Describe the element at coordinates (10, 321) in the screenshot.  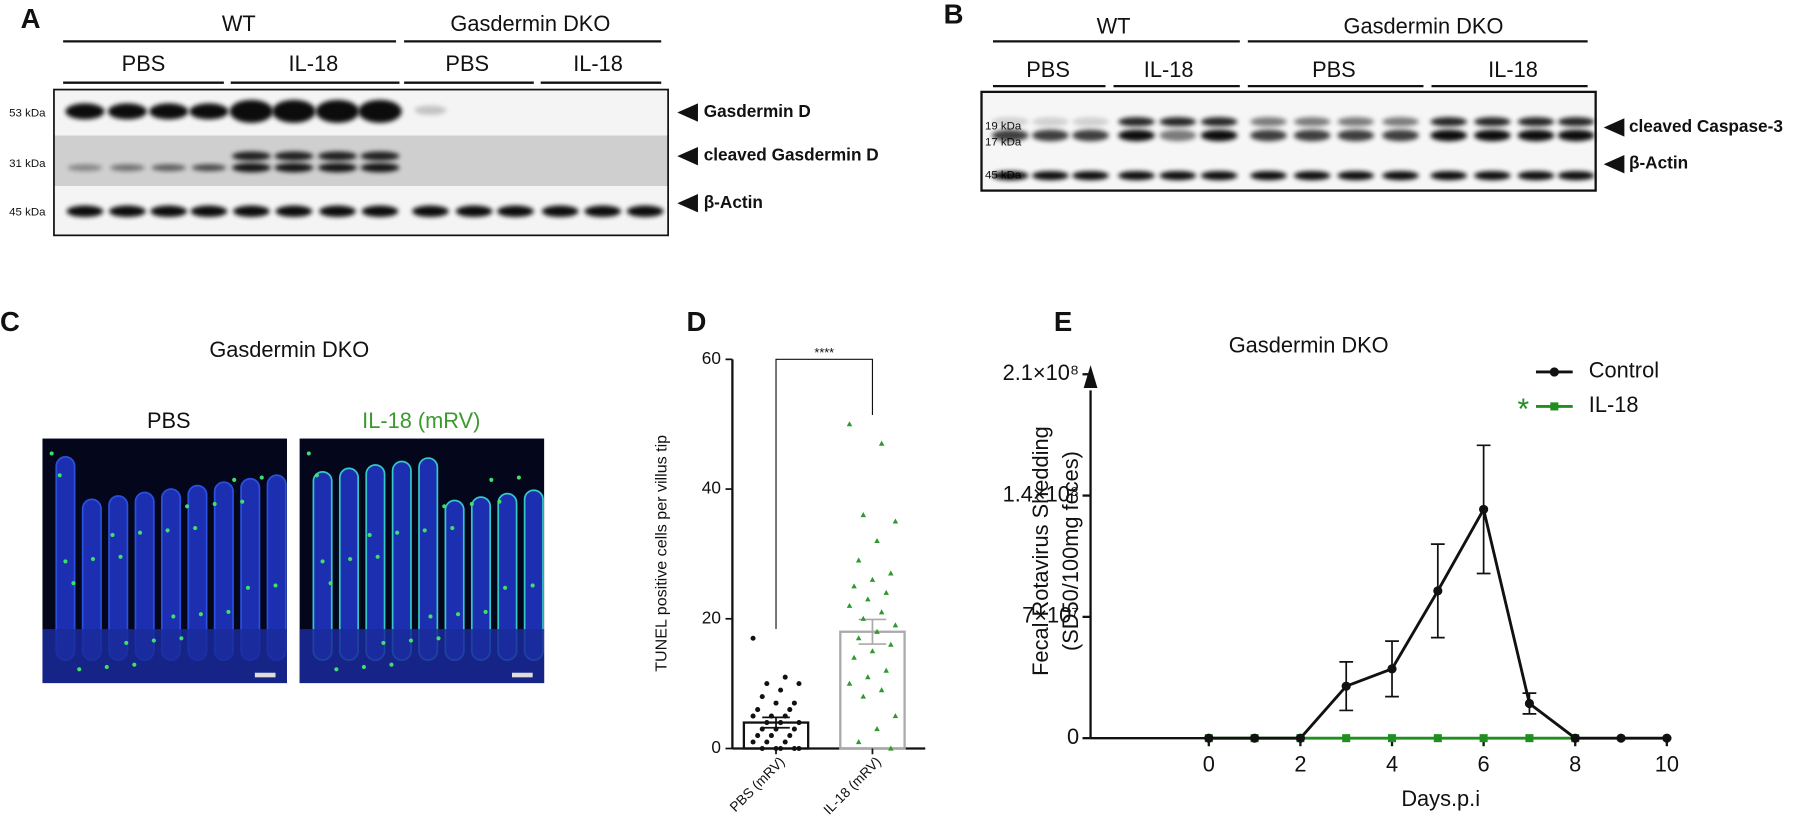
I see `panel-label: C` at that location.